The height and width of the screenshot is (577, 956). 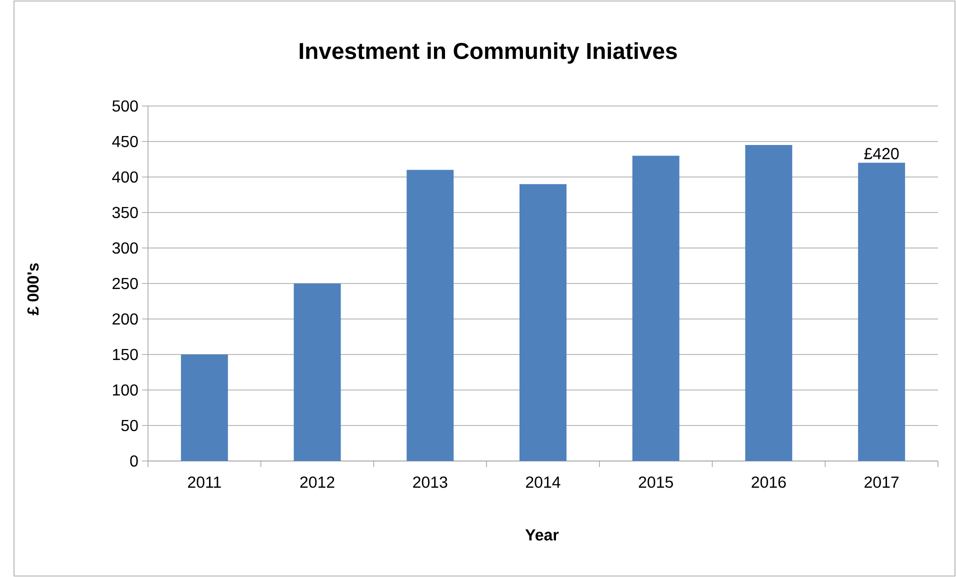 What do you see at coordinates (430, 482) in the screenshot?
I see `x-tick-label: 2013` at bounding box center [430, 482].